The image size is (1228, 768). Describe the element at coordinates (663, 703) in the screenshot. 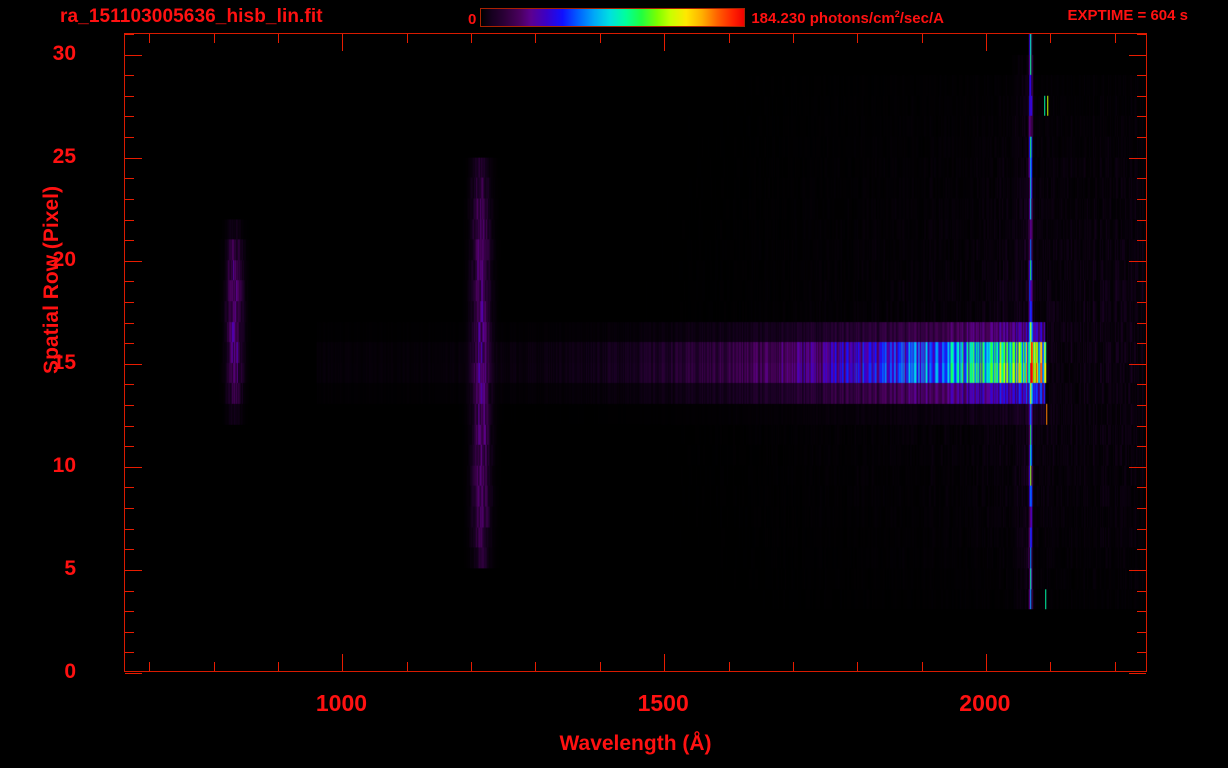

I see `x-tick-label-1500: 1500` at that location.